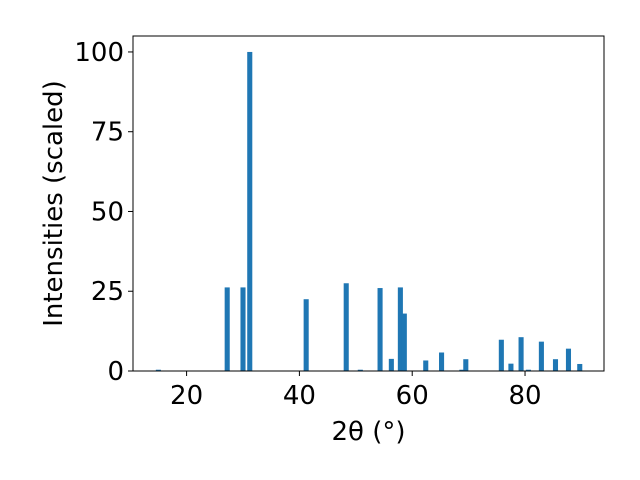  Describe the element at coordinates (115, 372) in the screenshot. I see `y-tick-label: 0` at that location.